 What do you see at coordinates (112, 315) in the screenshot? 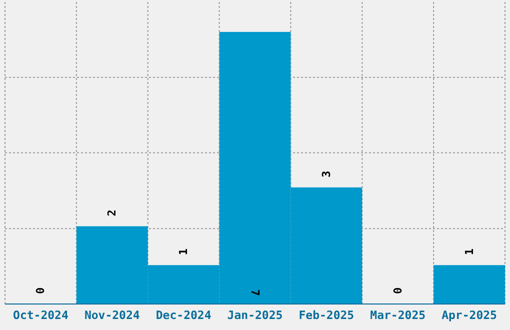
I see `x-tick-label: Nov-2024` at bounding box center [112, 315].